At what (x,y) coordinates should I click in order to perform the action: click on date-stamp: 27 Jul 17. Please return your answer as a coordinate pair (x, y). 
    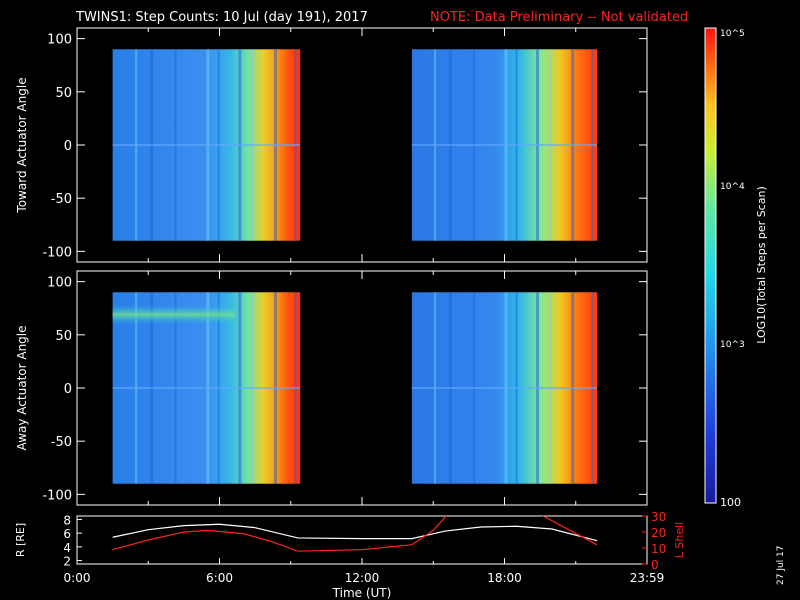
    Looking at the image, I should click on (781, 565).